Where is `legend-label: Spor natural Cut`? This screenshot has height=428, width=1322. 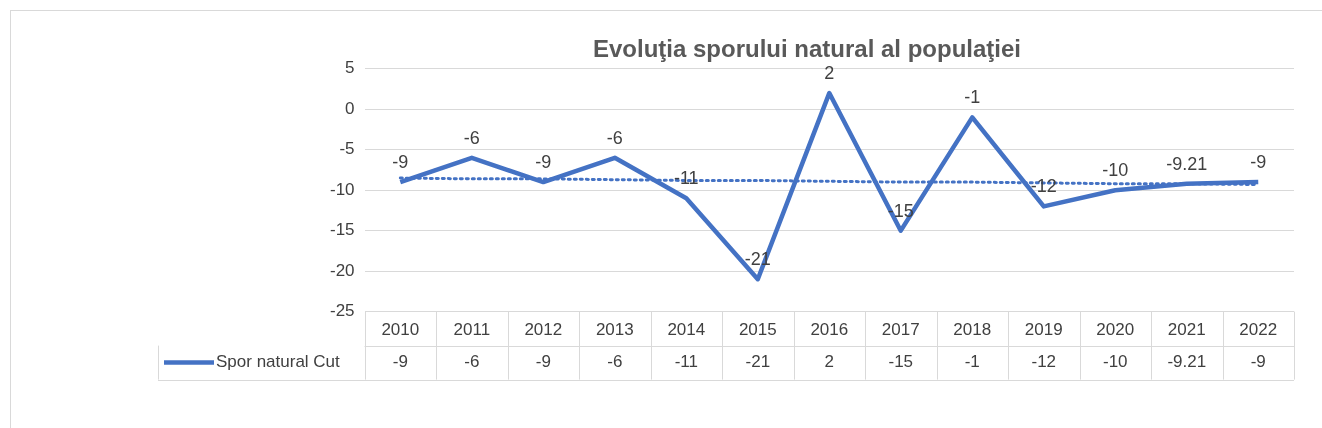 legend-label: Spor natural Cut is located at coordinates (278, 362).